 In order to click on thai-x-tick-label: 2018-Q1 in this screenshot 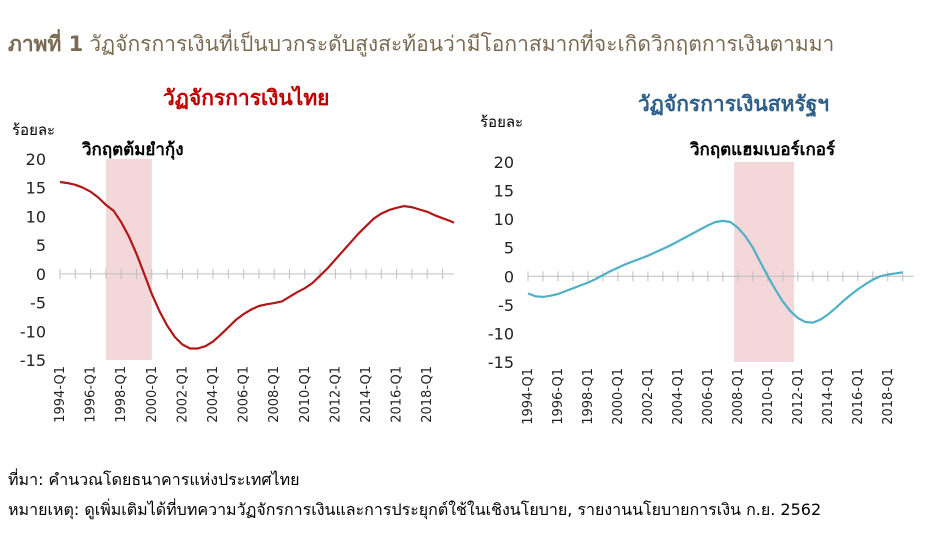, I will do `click(427, 394)`.